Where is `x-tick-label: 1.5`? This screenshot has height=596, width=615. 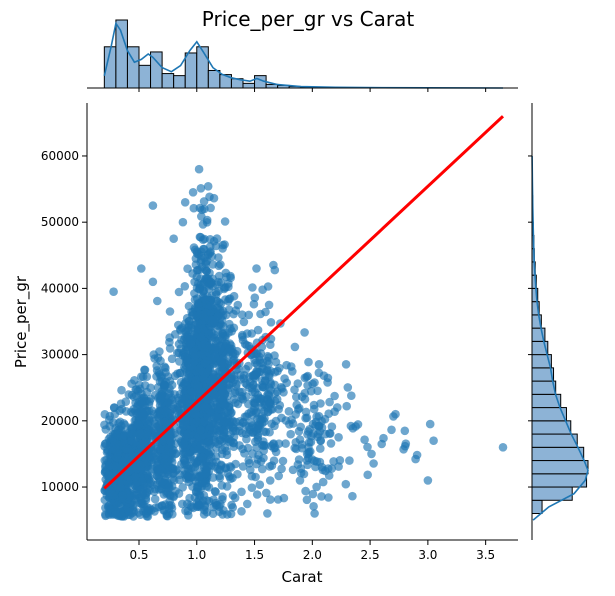
x-tick-label: 1.5 is located at coordinates (254, 555).